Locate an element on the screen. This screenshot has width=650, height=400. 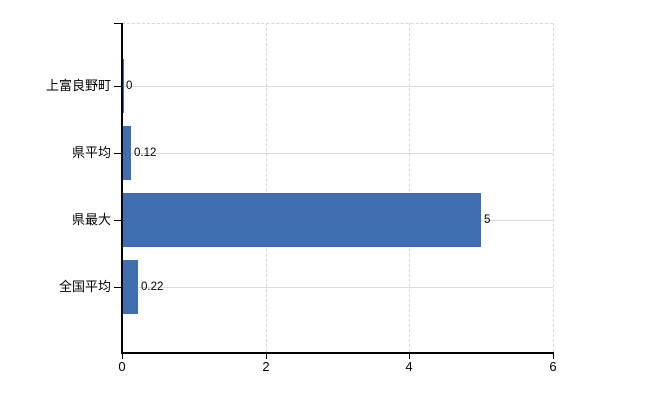
y-axis-label: 県平均 is located at coordinates (91, 152).